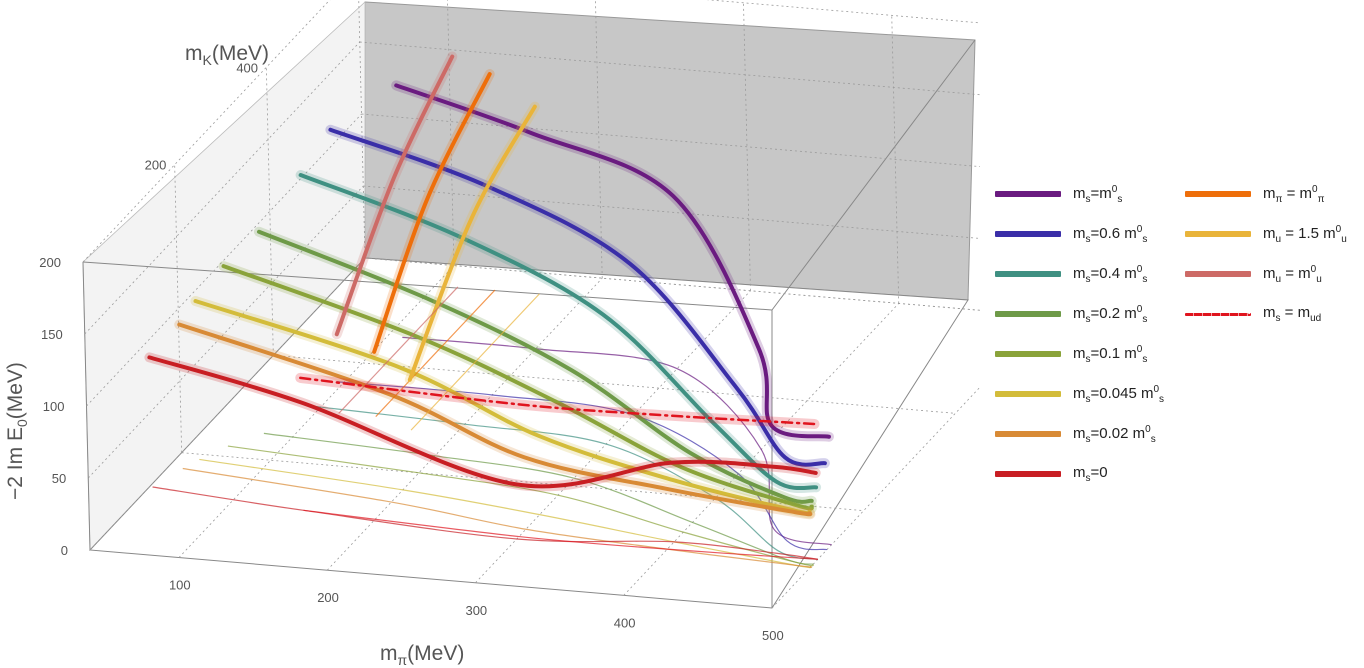  What do you see at coordinates (64, 550) in the screenshot?
I see `z-tick-label: 0` at bounding box center [64, 550].